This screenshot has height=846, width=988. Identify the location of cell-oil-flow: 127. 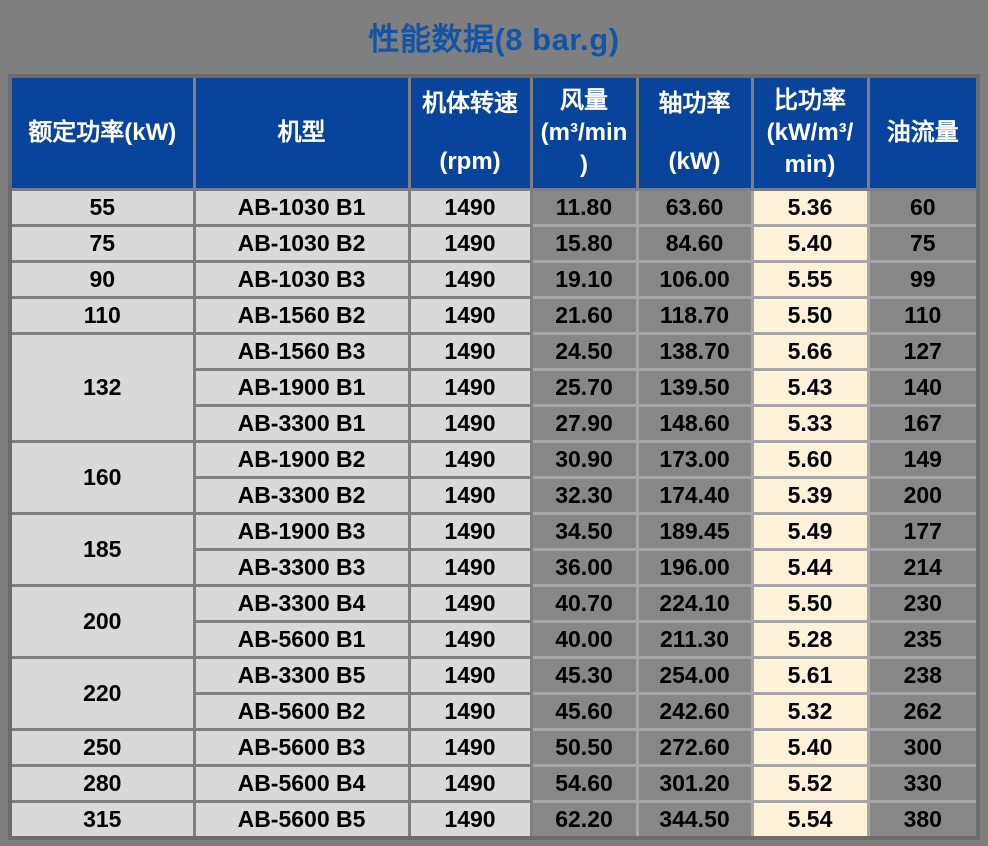
(923, 351).